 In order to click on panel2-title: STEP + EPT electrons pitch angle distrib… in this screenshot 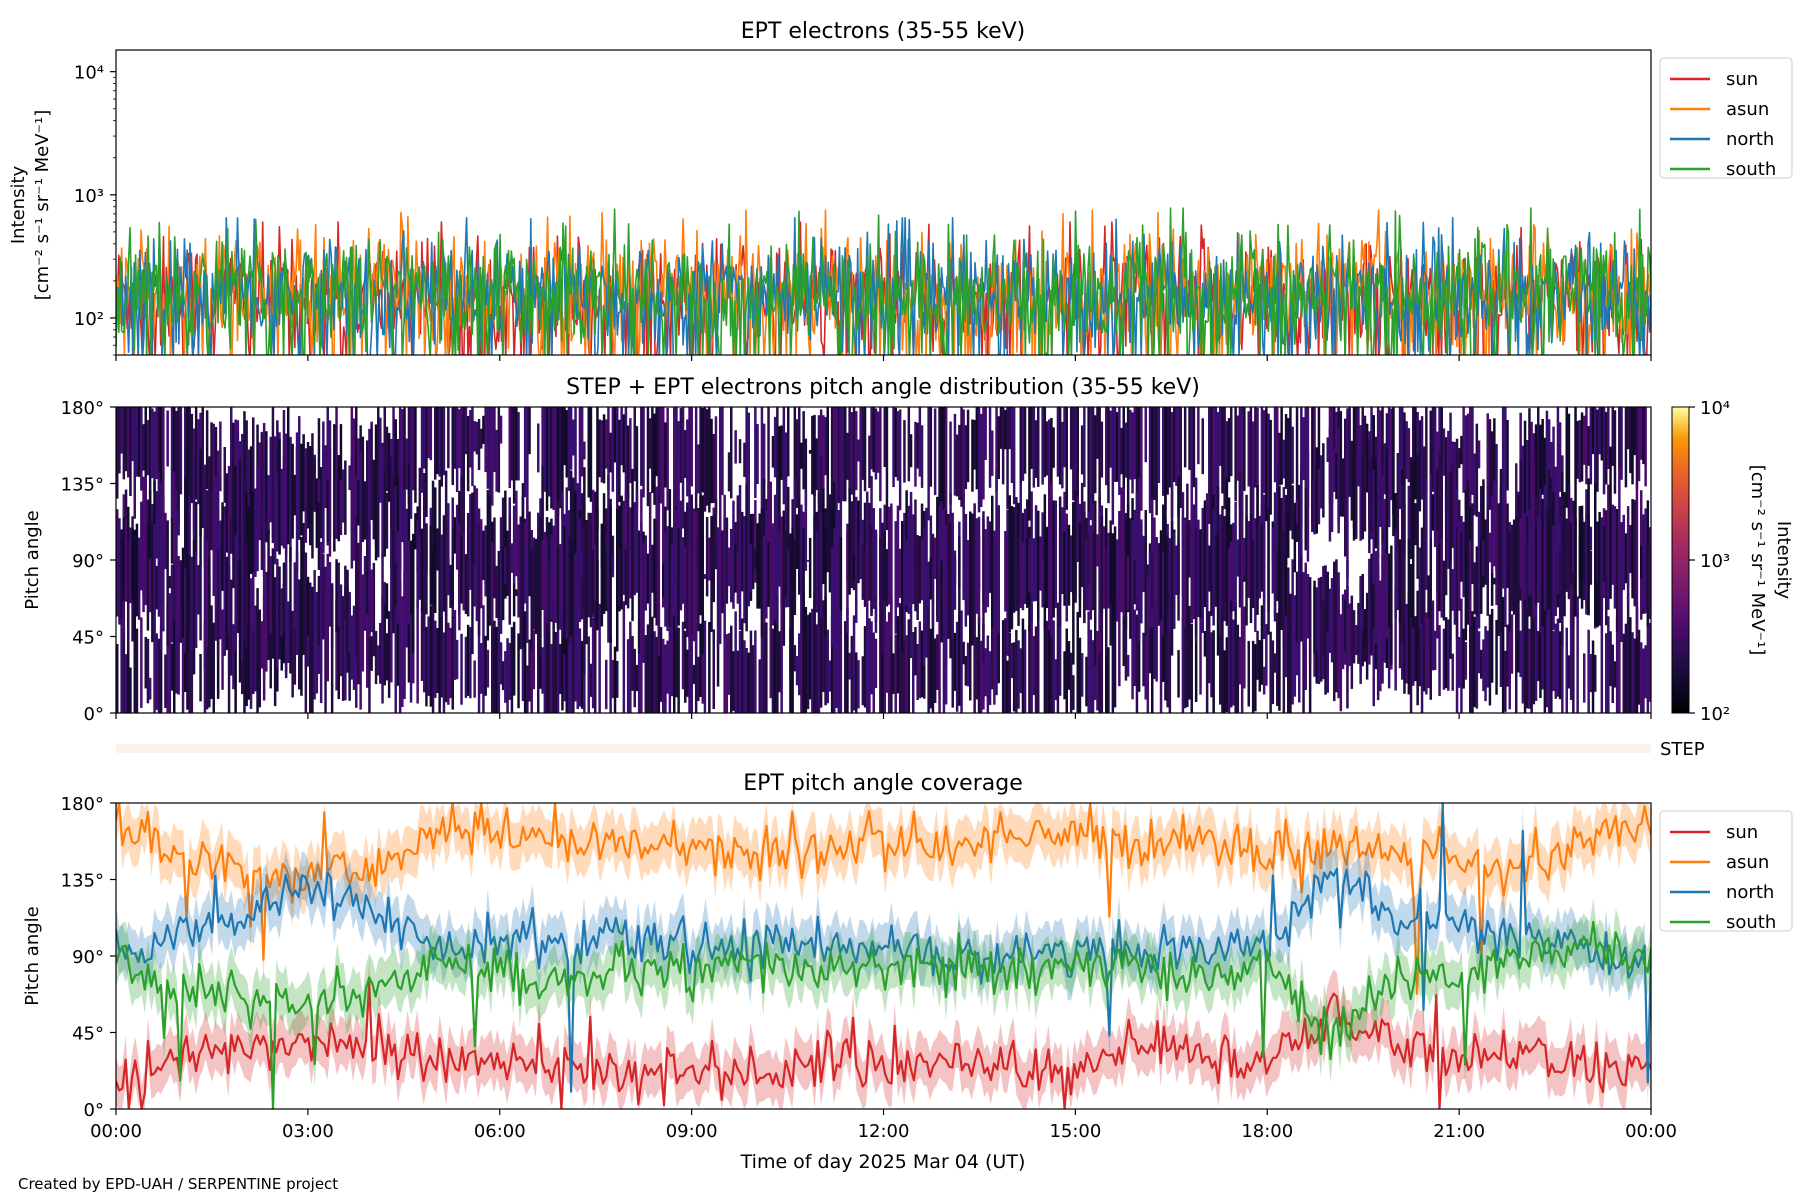, I will do `click(883, 387)`.